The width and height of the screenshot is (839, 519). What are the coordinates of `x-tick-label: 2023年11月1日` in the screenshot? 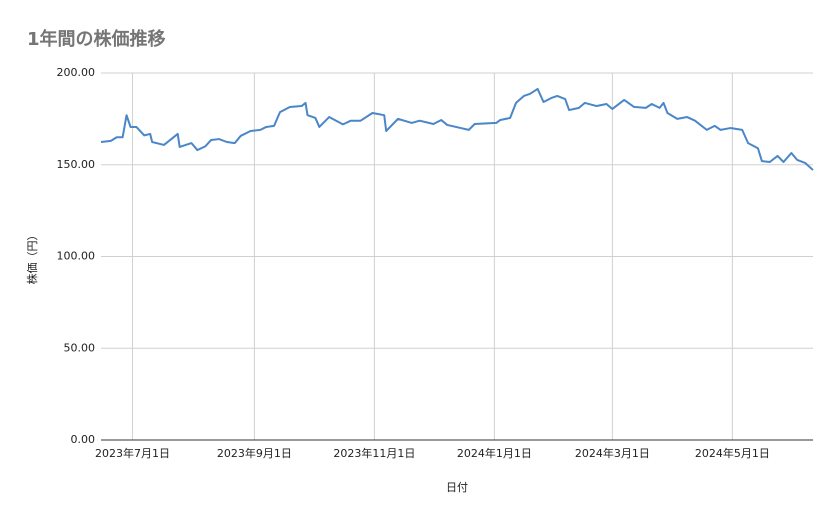 It's located at (374, 453).